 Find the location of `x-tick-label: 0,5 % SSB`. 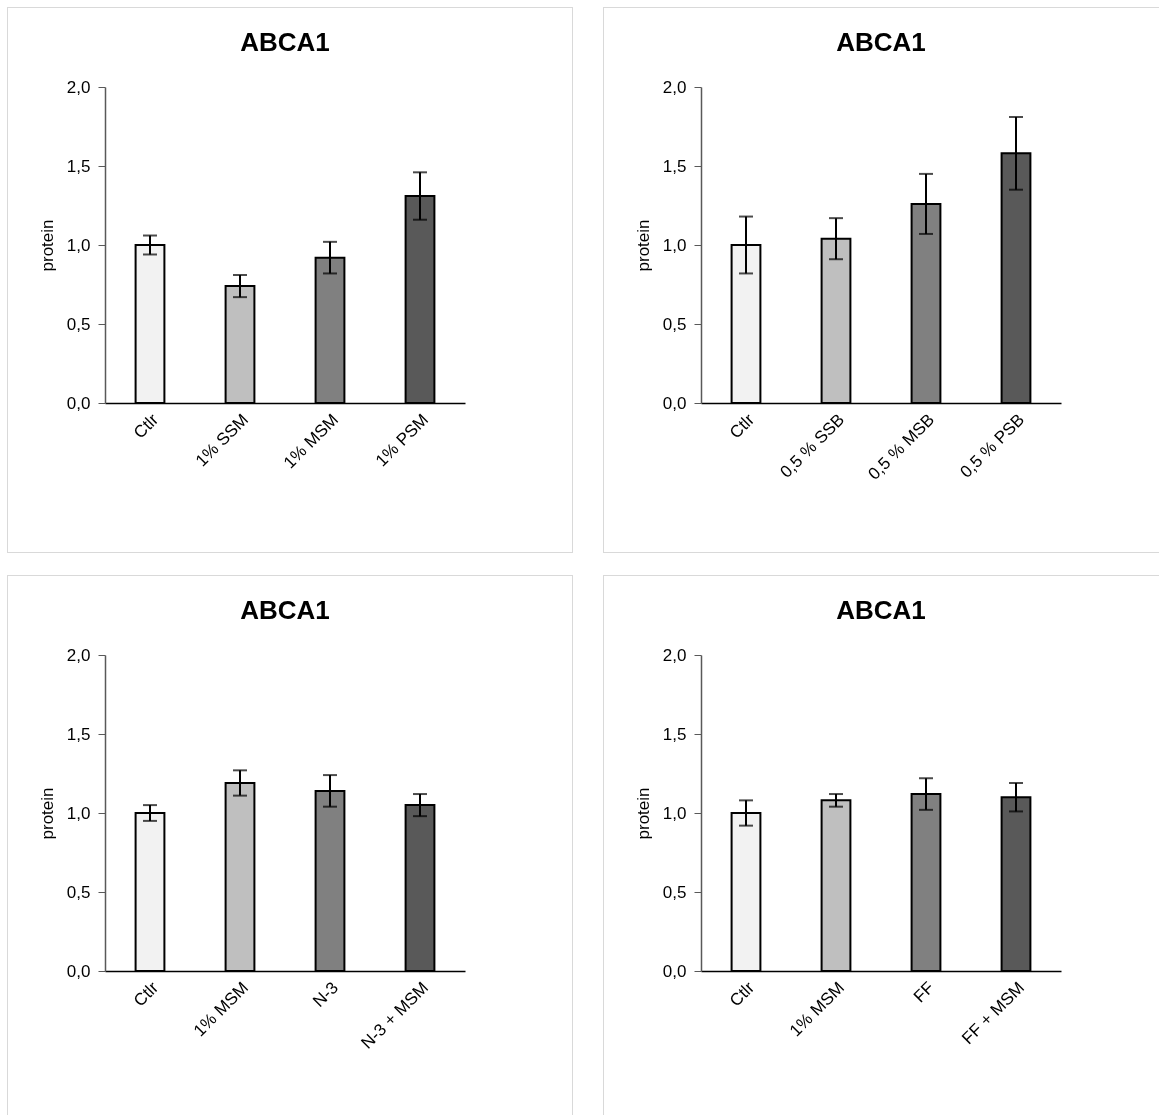

x-tick-label: 0,5 % SSB is located at coordinates (812, 446).